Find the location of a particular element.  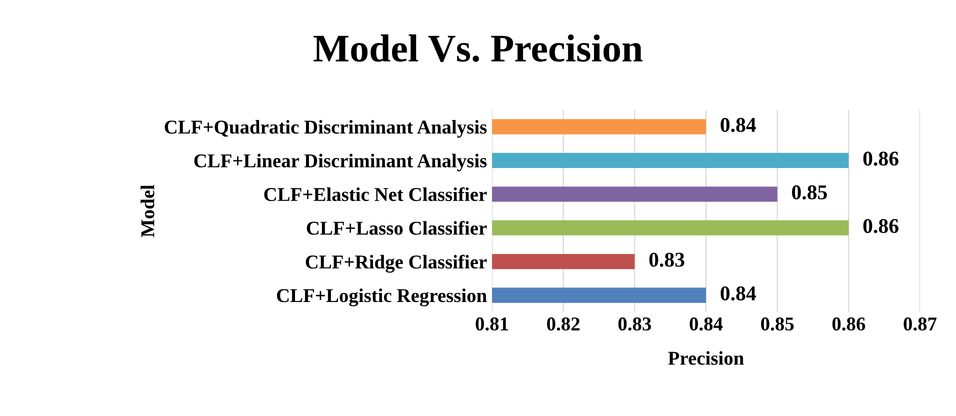

x-axis-title: Precision is located at coordinates (706, 358).